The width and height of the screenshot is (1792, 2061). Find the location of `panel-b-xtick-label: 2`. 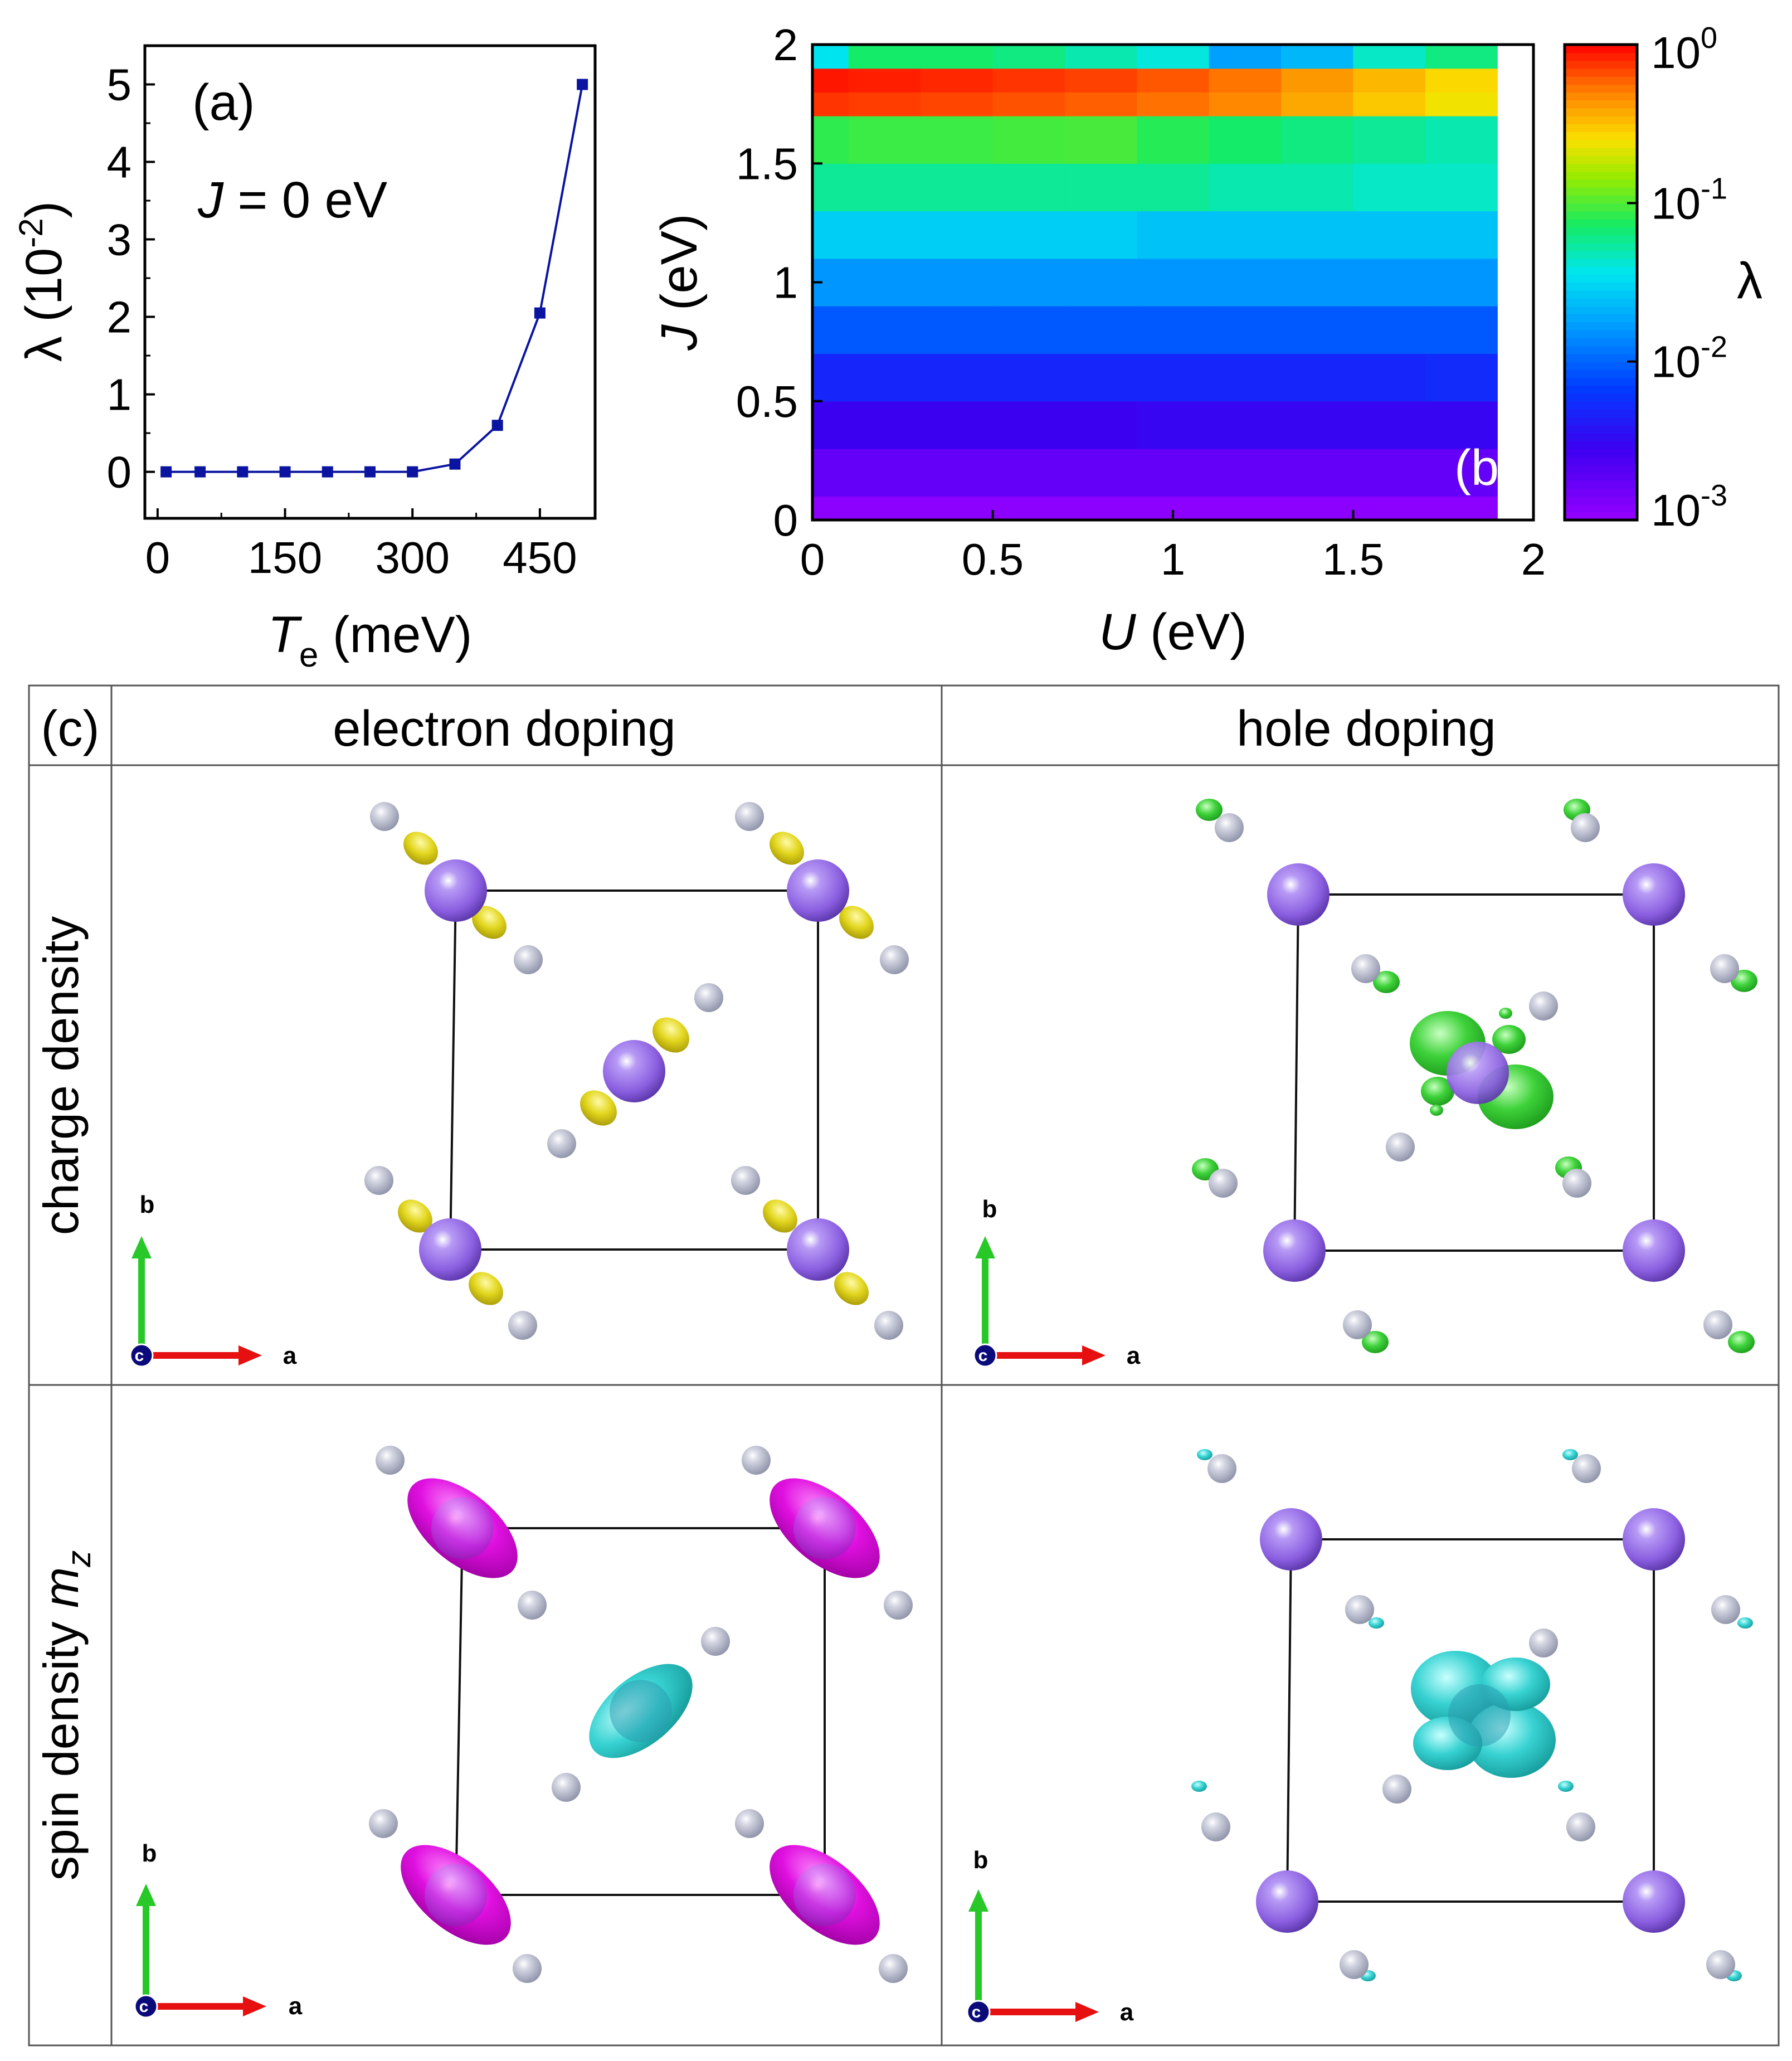

panel-b-xtick-label: 2 is located at coordinates (1534, 559).